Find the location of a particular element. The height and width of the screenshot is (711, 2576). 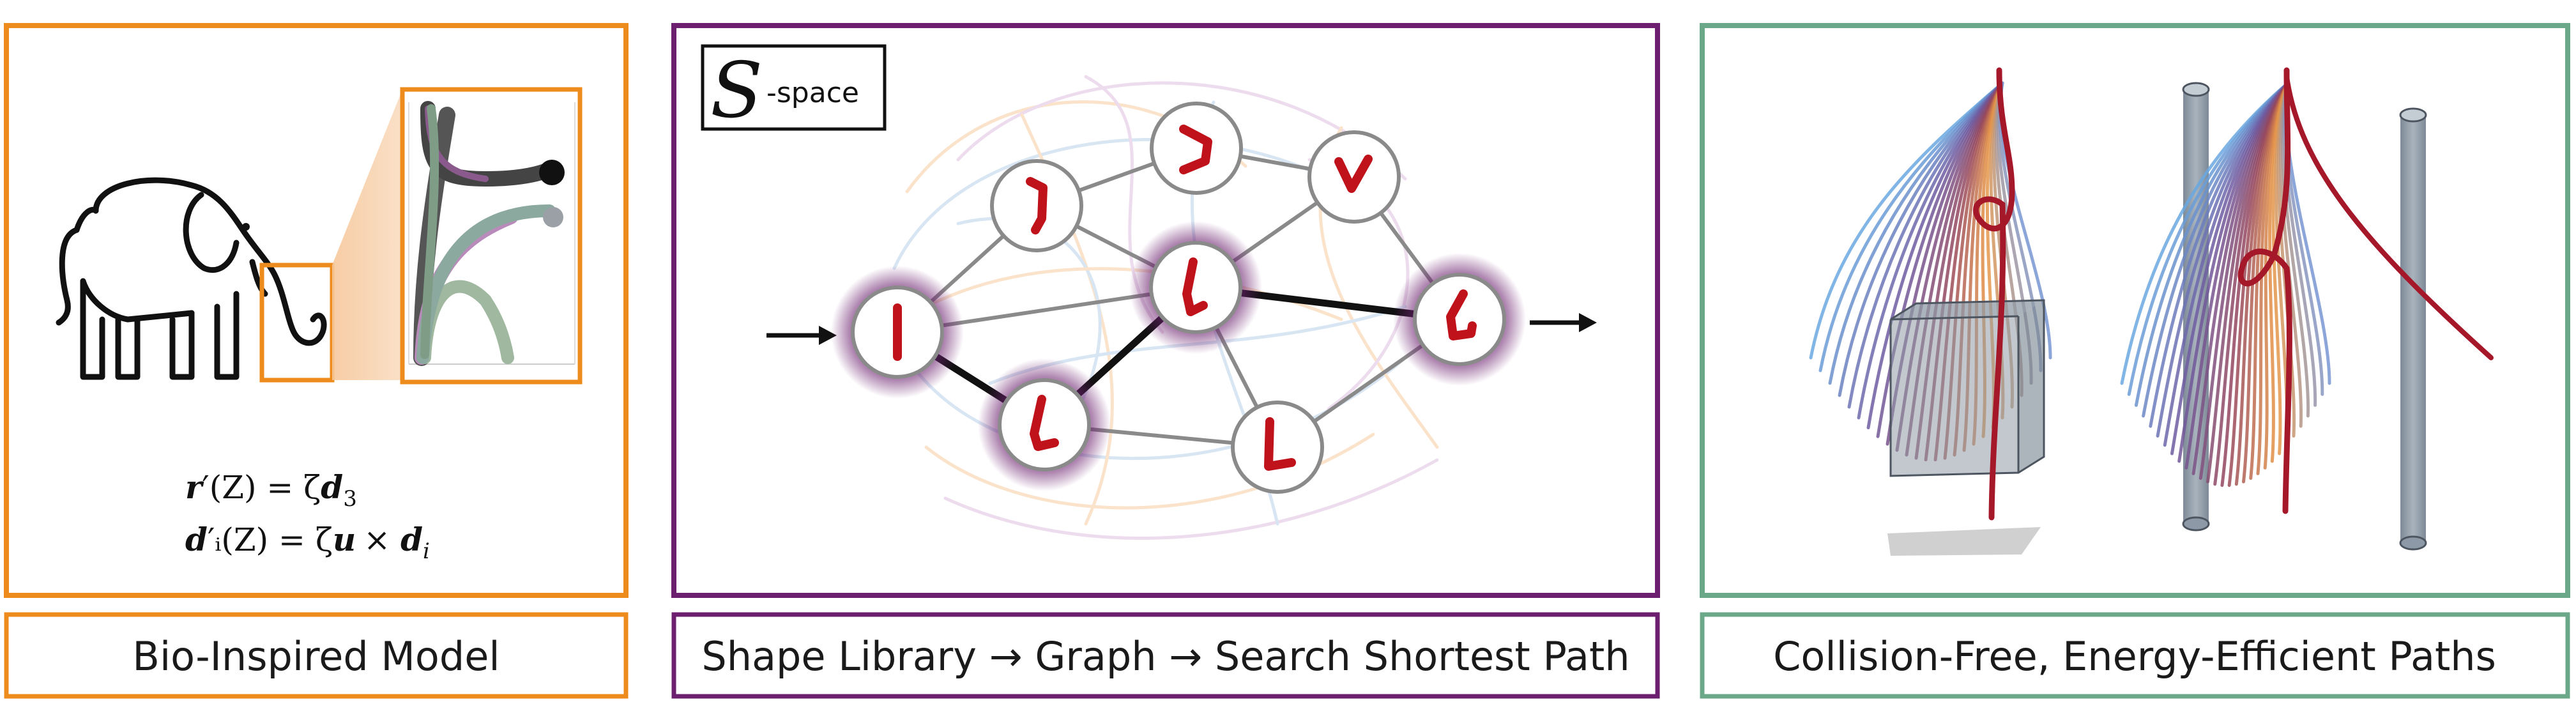

caption-bio: Bio-Inspired Model is located at coordinates (315, 657).